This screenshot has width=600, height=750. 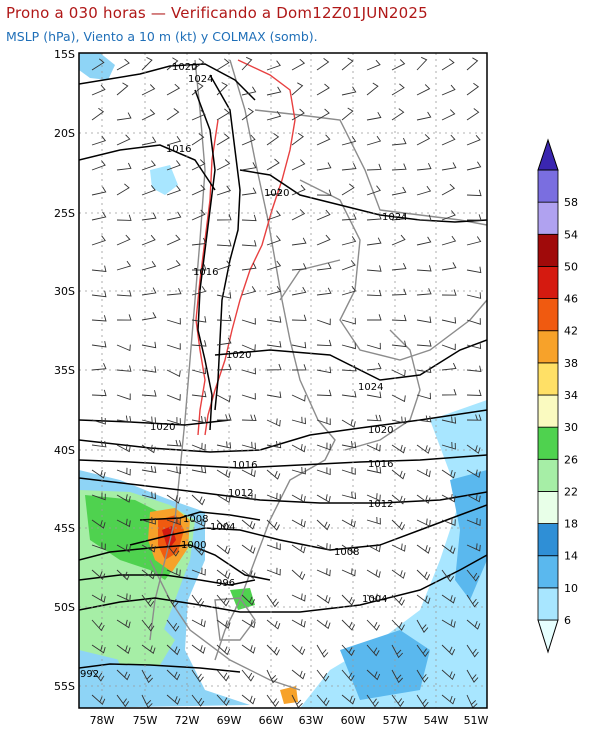 I want to click on lat-label: 15S, so click(x=64, y=54).